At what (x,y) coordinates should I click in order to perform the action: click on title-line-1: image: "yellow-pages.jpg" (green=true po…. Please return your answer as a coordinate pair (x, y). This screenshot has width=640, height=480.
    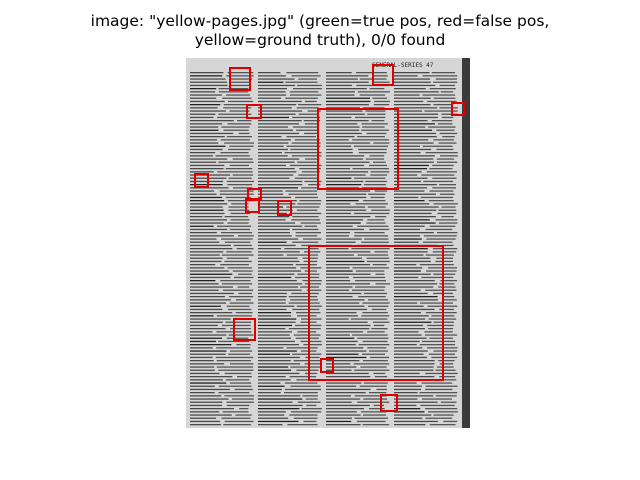
    Looking at the image, I should click on (320, 21).